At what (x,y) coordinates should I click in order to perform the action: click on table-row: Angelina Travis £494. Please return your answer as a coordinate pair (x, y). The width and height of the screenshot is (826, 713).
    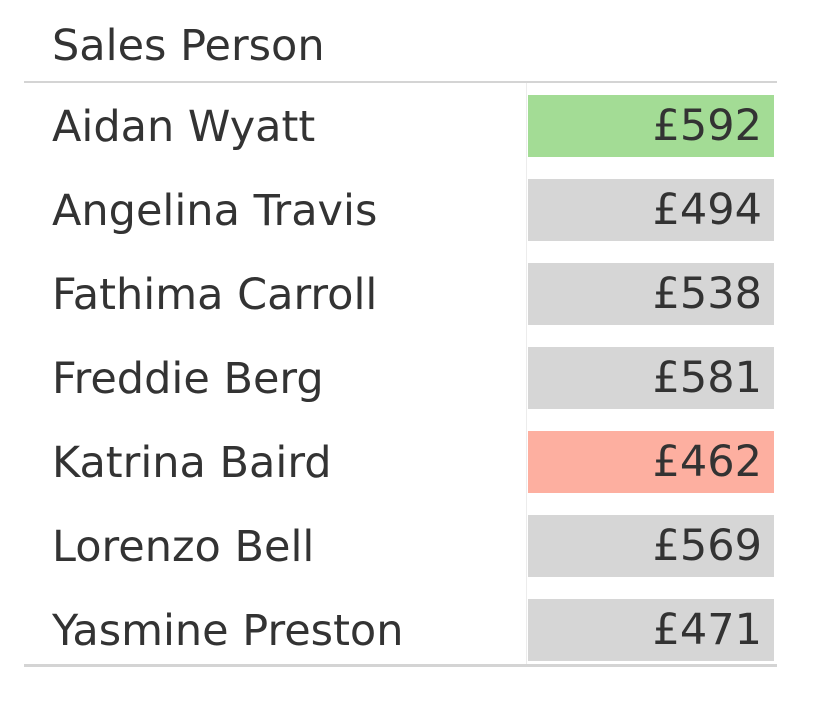
    Looking at the image, I should click on (413, 210).